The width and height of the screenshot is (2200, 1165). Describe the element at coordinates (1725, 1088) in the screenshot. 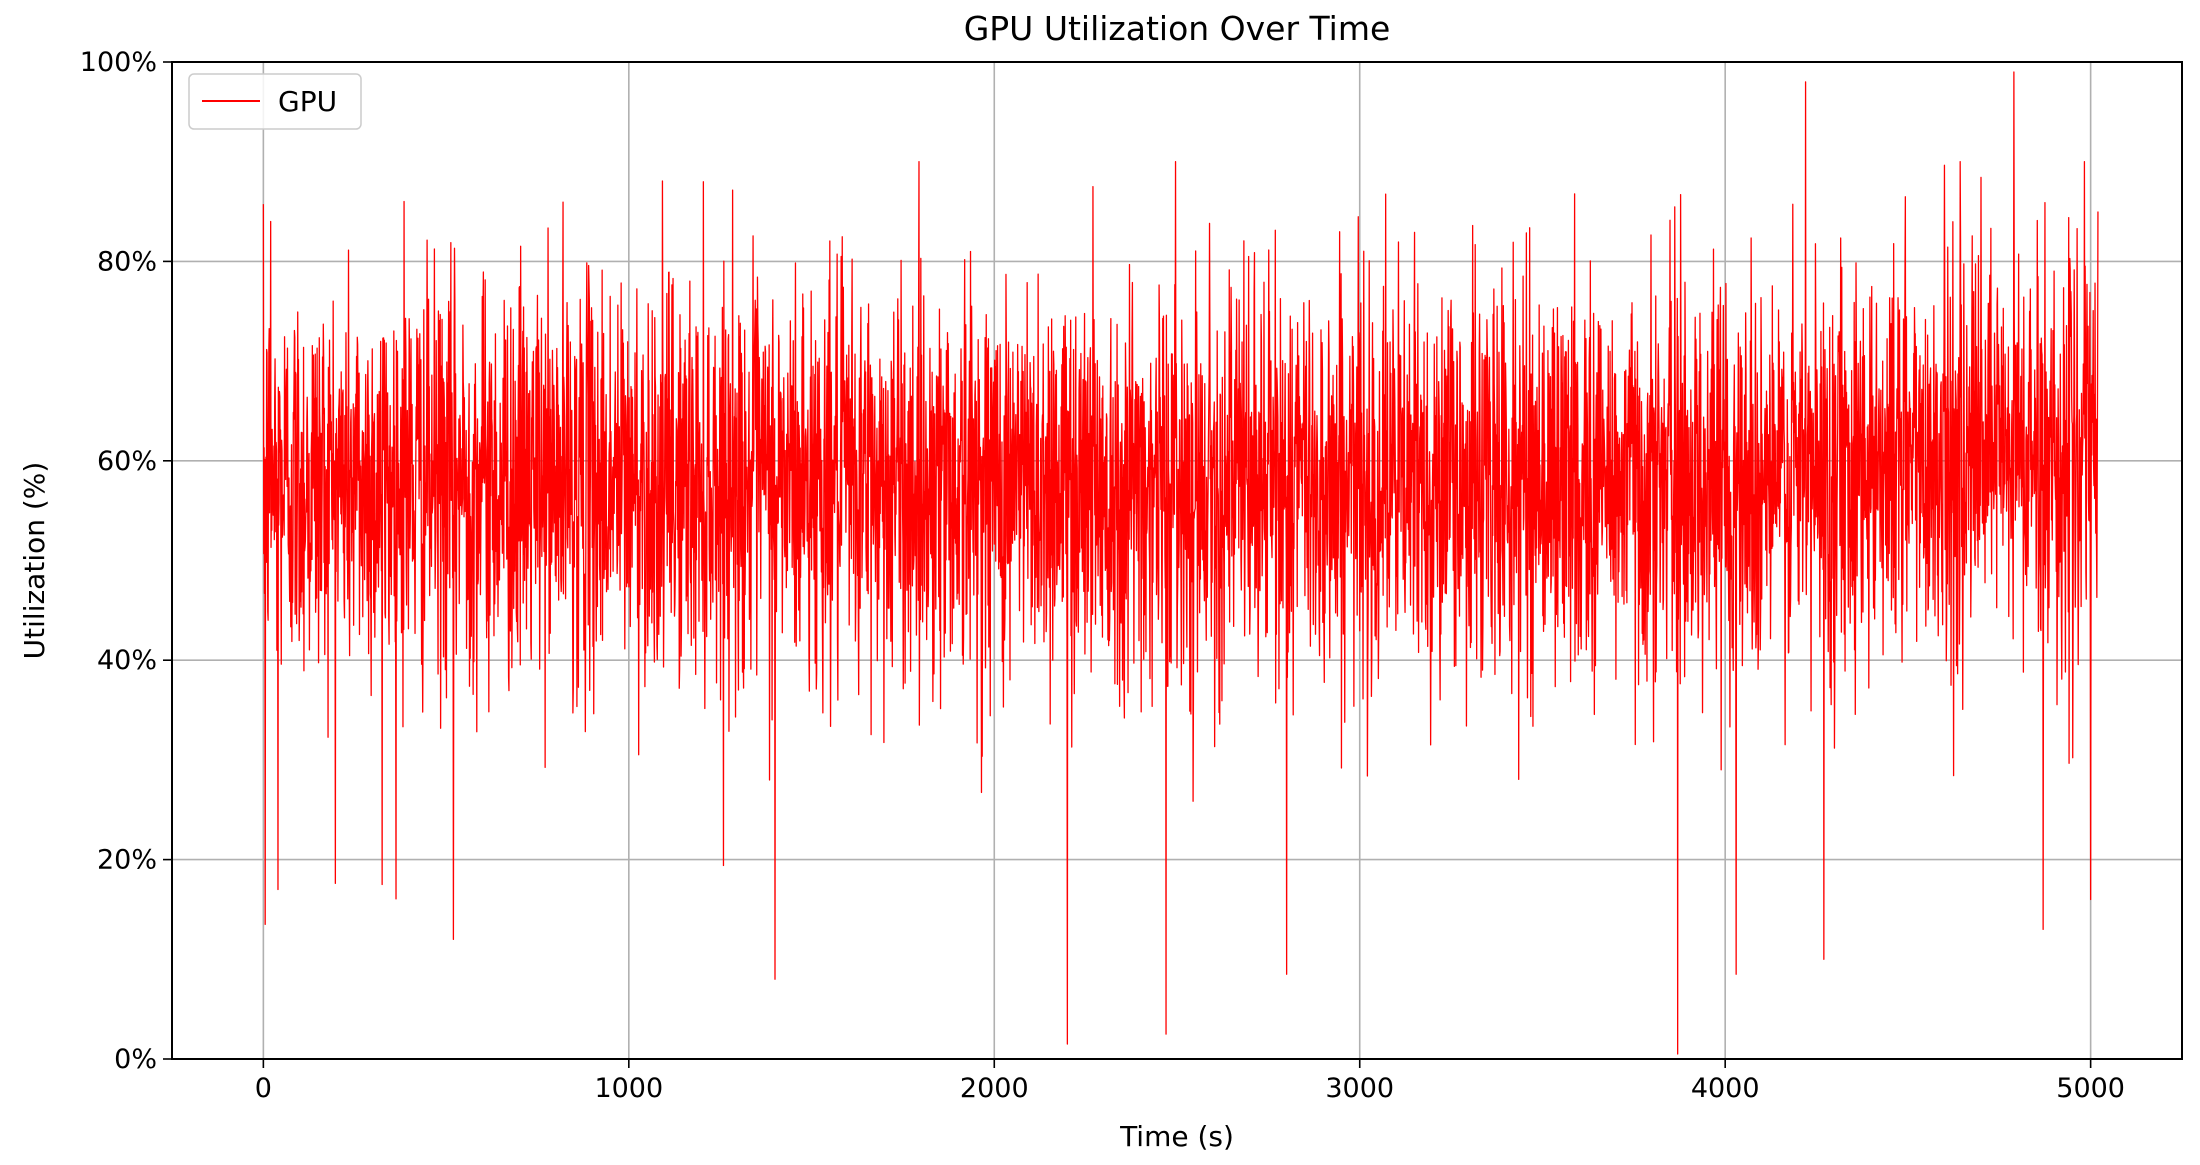

I see `x-tick-label: 4000` at that location.